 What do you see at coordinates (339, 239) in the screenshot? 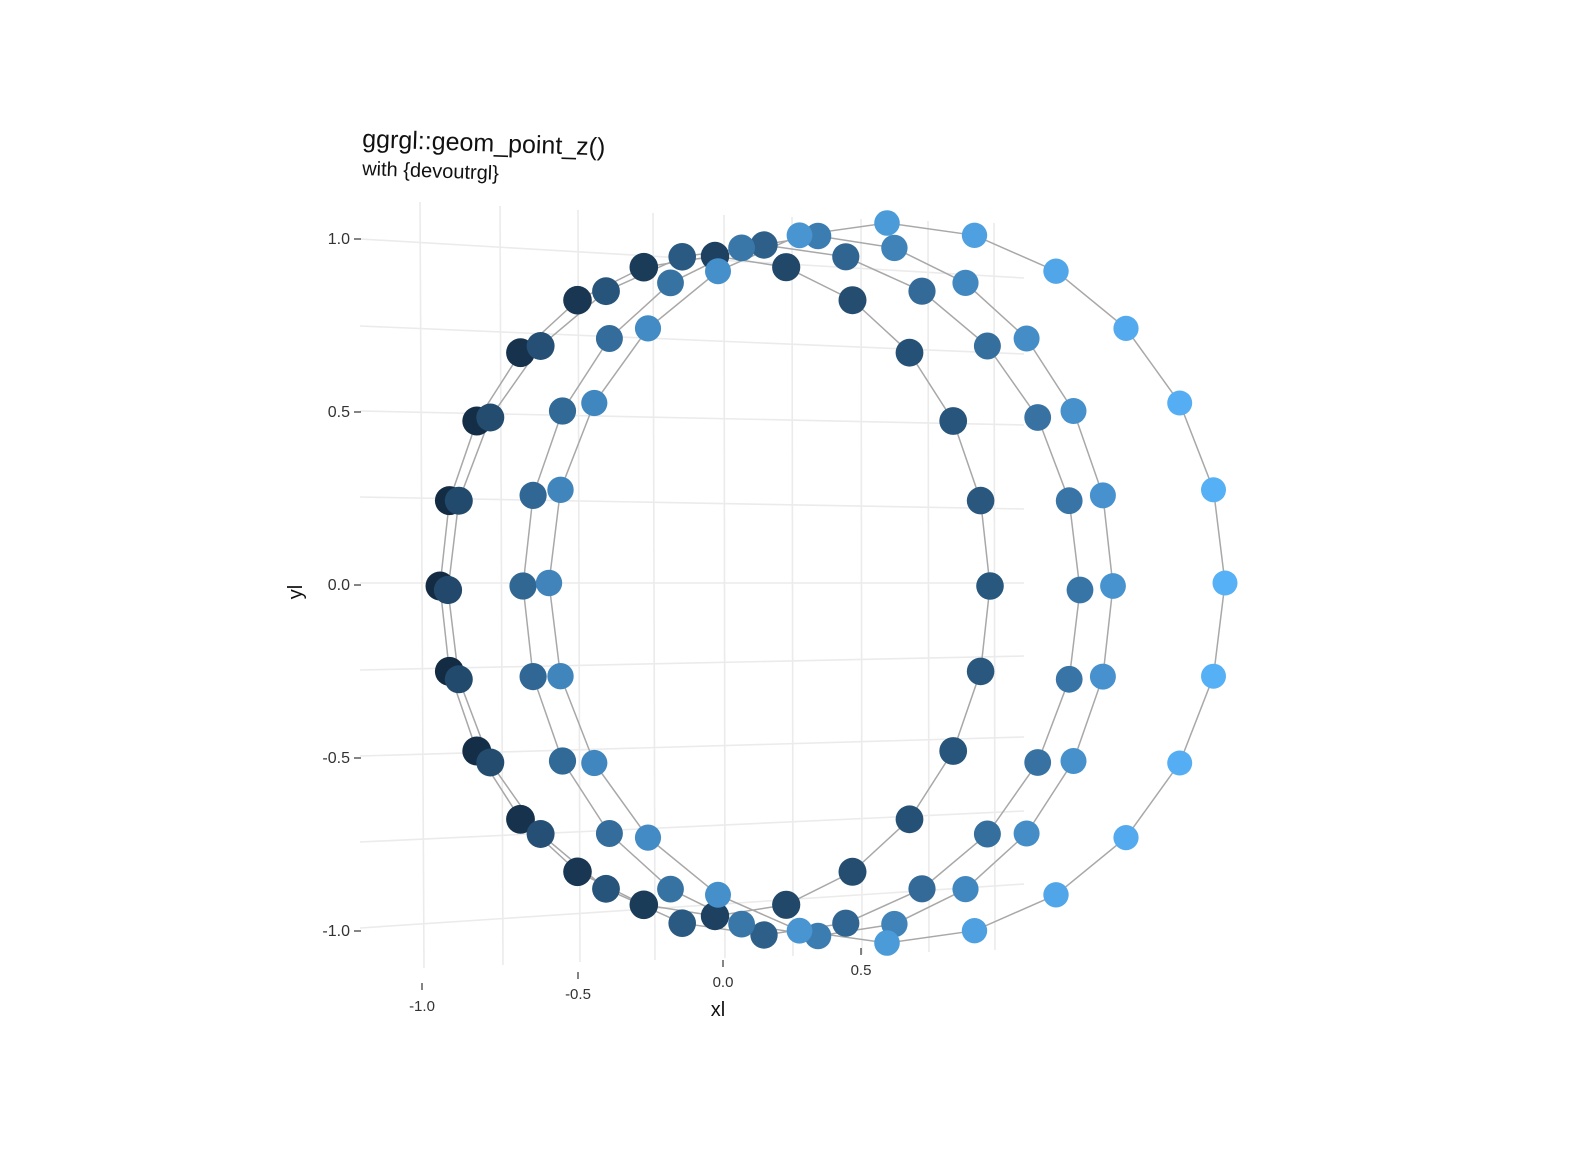
I see `y-tick-label: 1.0` at bounding box center [339, 239].